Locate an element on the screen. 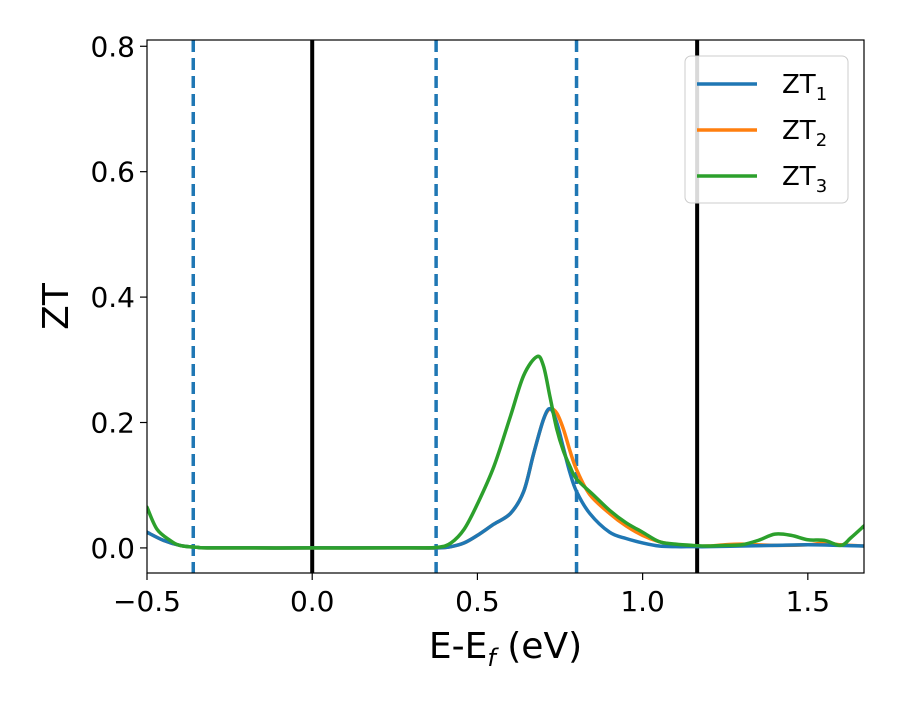 The width and height of the screenshot is (900, 704). y-tick-label: 0.0 is located at coordinates (112, 548).